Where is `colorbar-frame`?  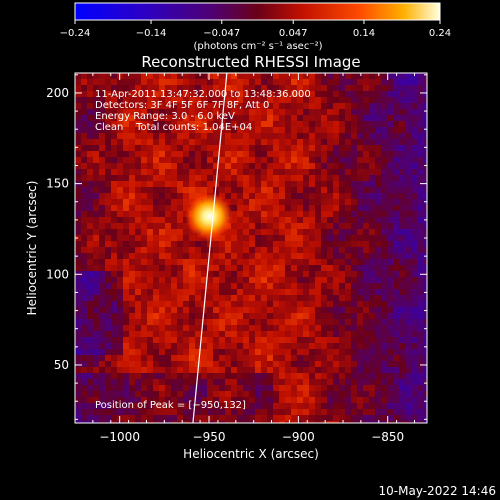 colorbar-frame is located at coordinates (257, 11).